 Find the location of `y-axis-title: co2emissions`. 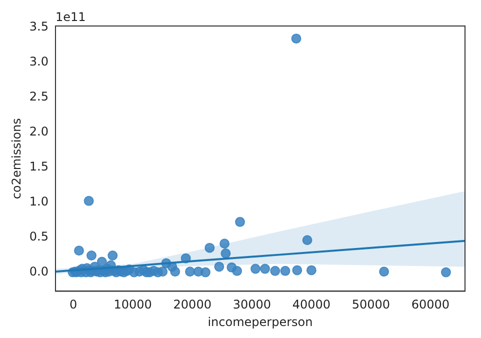

y-axis-title: co2emissions is located at coordinates (16, 159).